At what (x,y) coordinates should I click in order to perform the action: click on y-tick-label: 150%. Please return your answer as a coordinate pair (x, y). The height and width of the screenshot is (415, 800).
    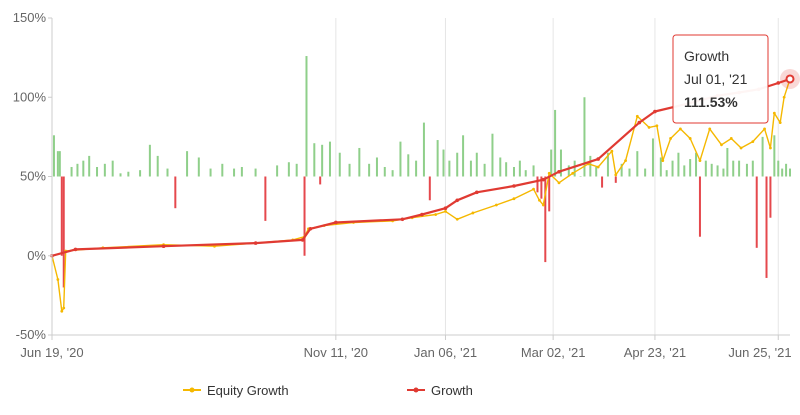
    Looking at the image, I should click on (30, 17).